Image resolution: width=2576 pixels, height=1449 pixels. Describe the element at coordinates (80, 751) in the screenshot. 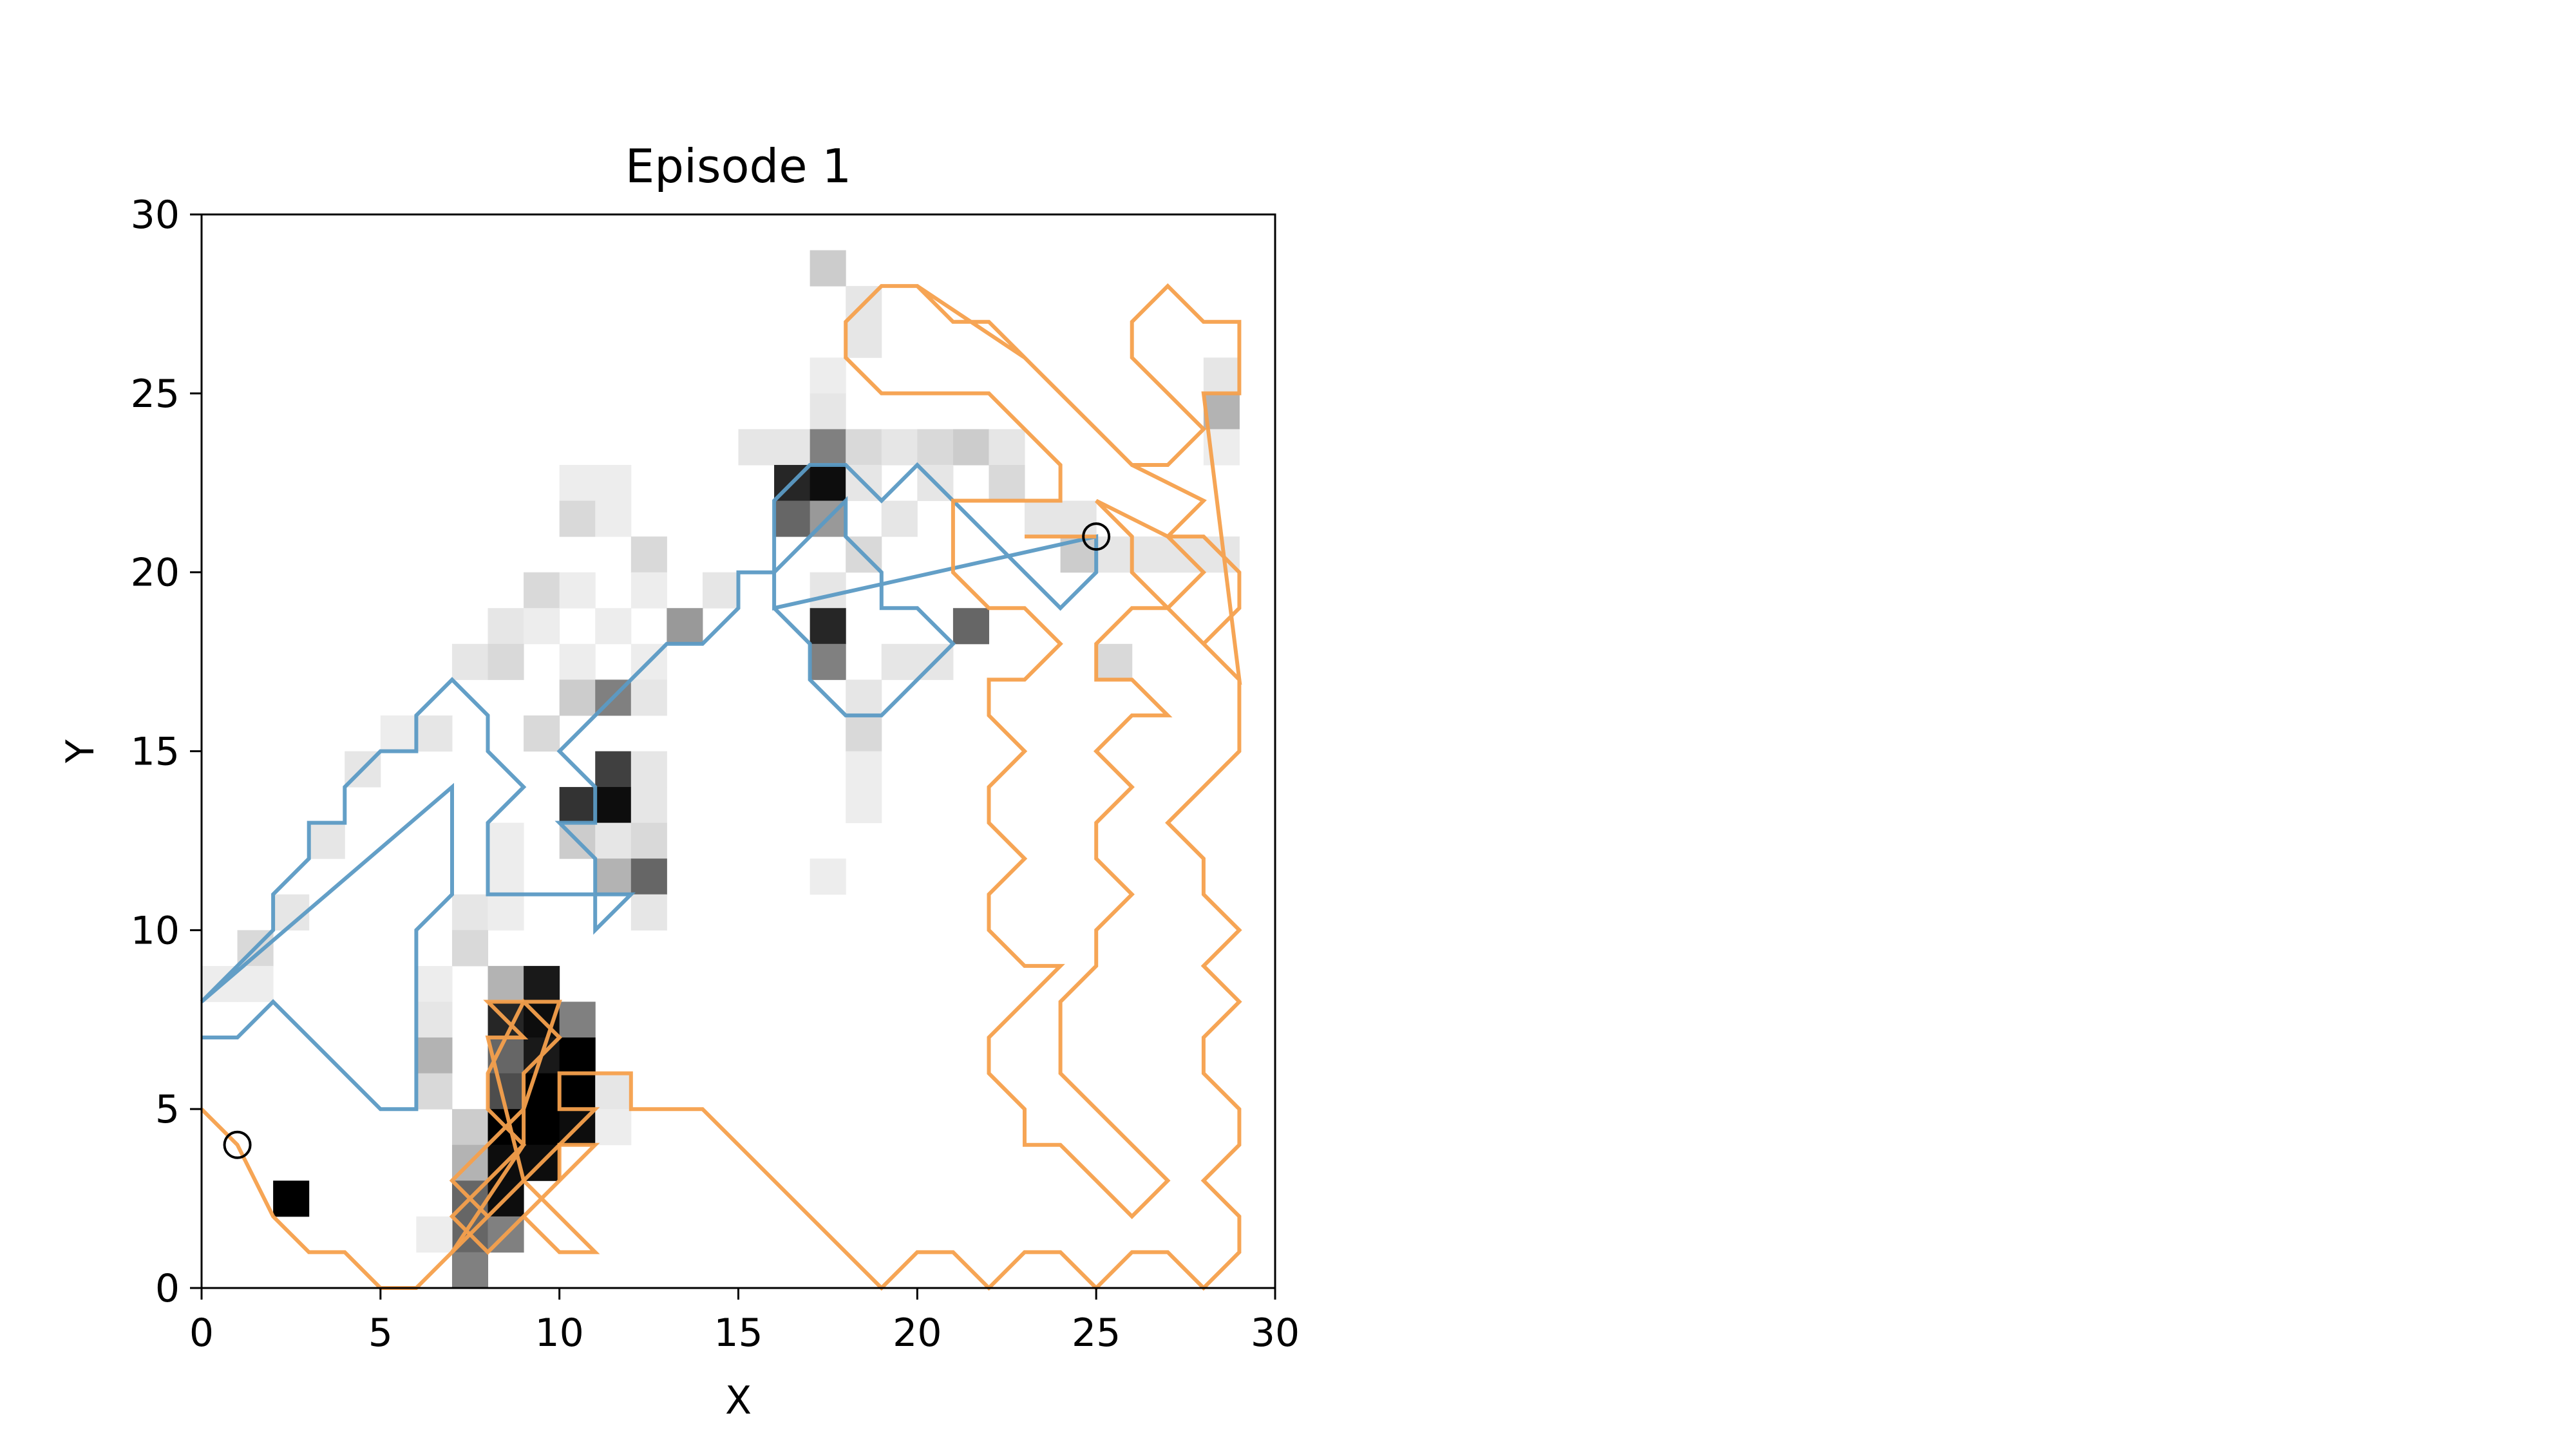

I see `y-axis-label: Y` at that location.